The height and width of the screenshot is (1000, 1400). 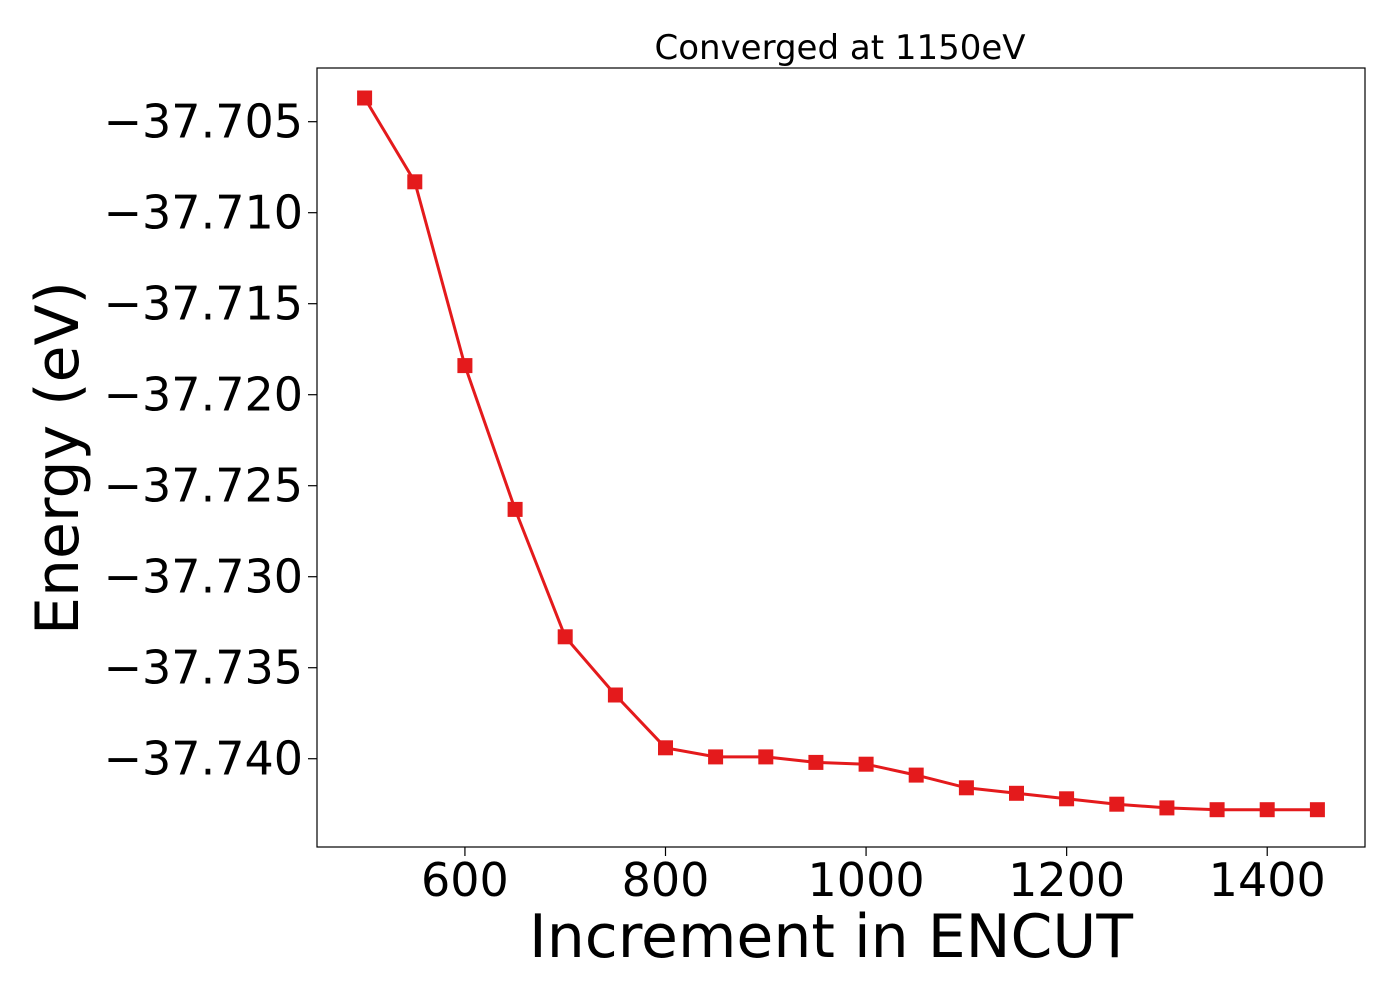 I want to click on x-tick-label: 800, so click(x=666, y=880).